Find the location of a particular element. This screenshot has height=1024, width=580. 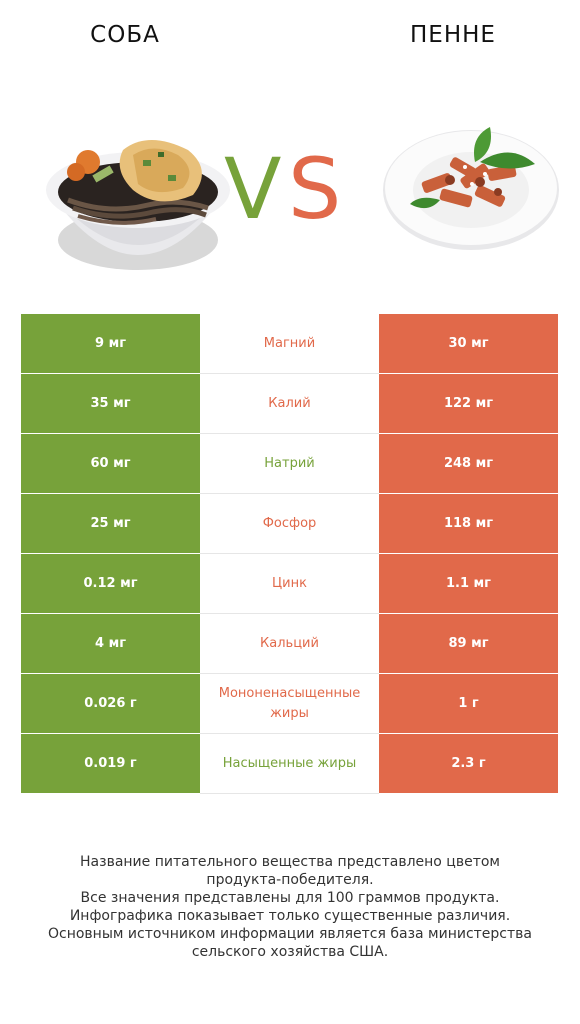

soba-bowl-image is located at coordinates (138, 205).